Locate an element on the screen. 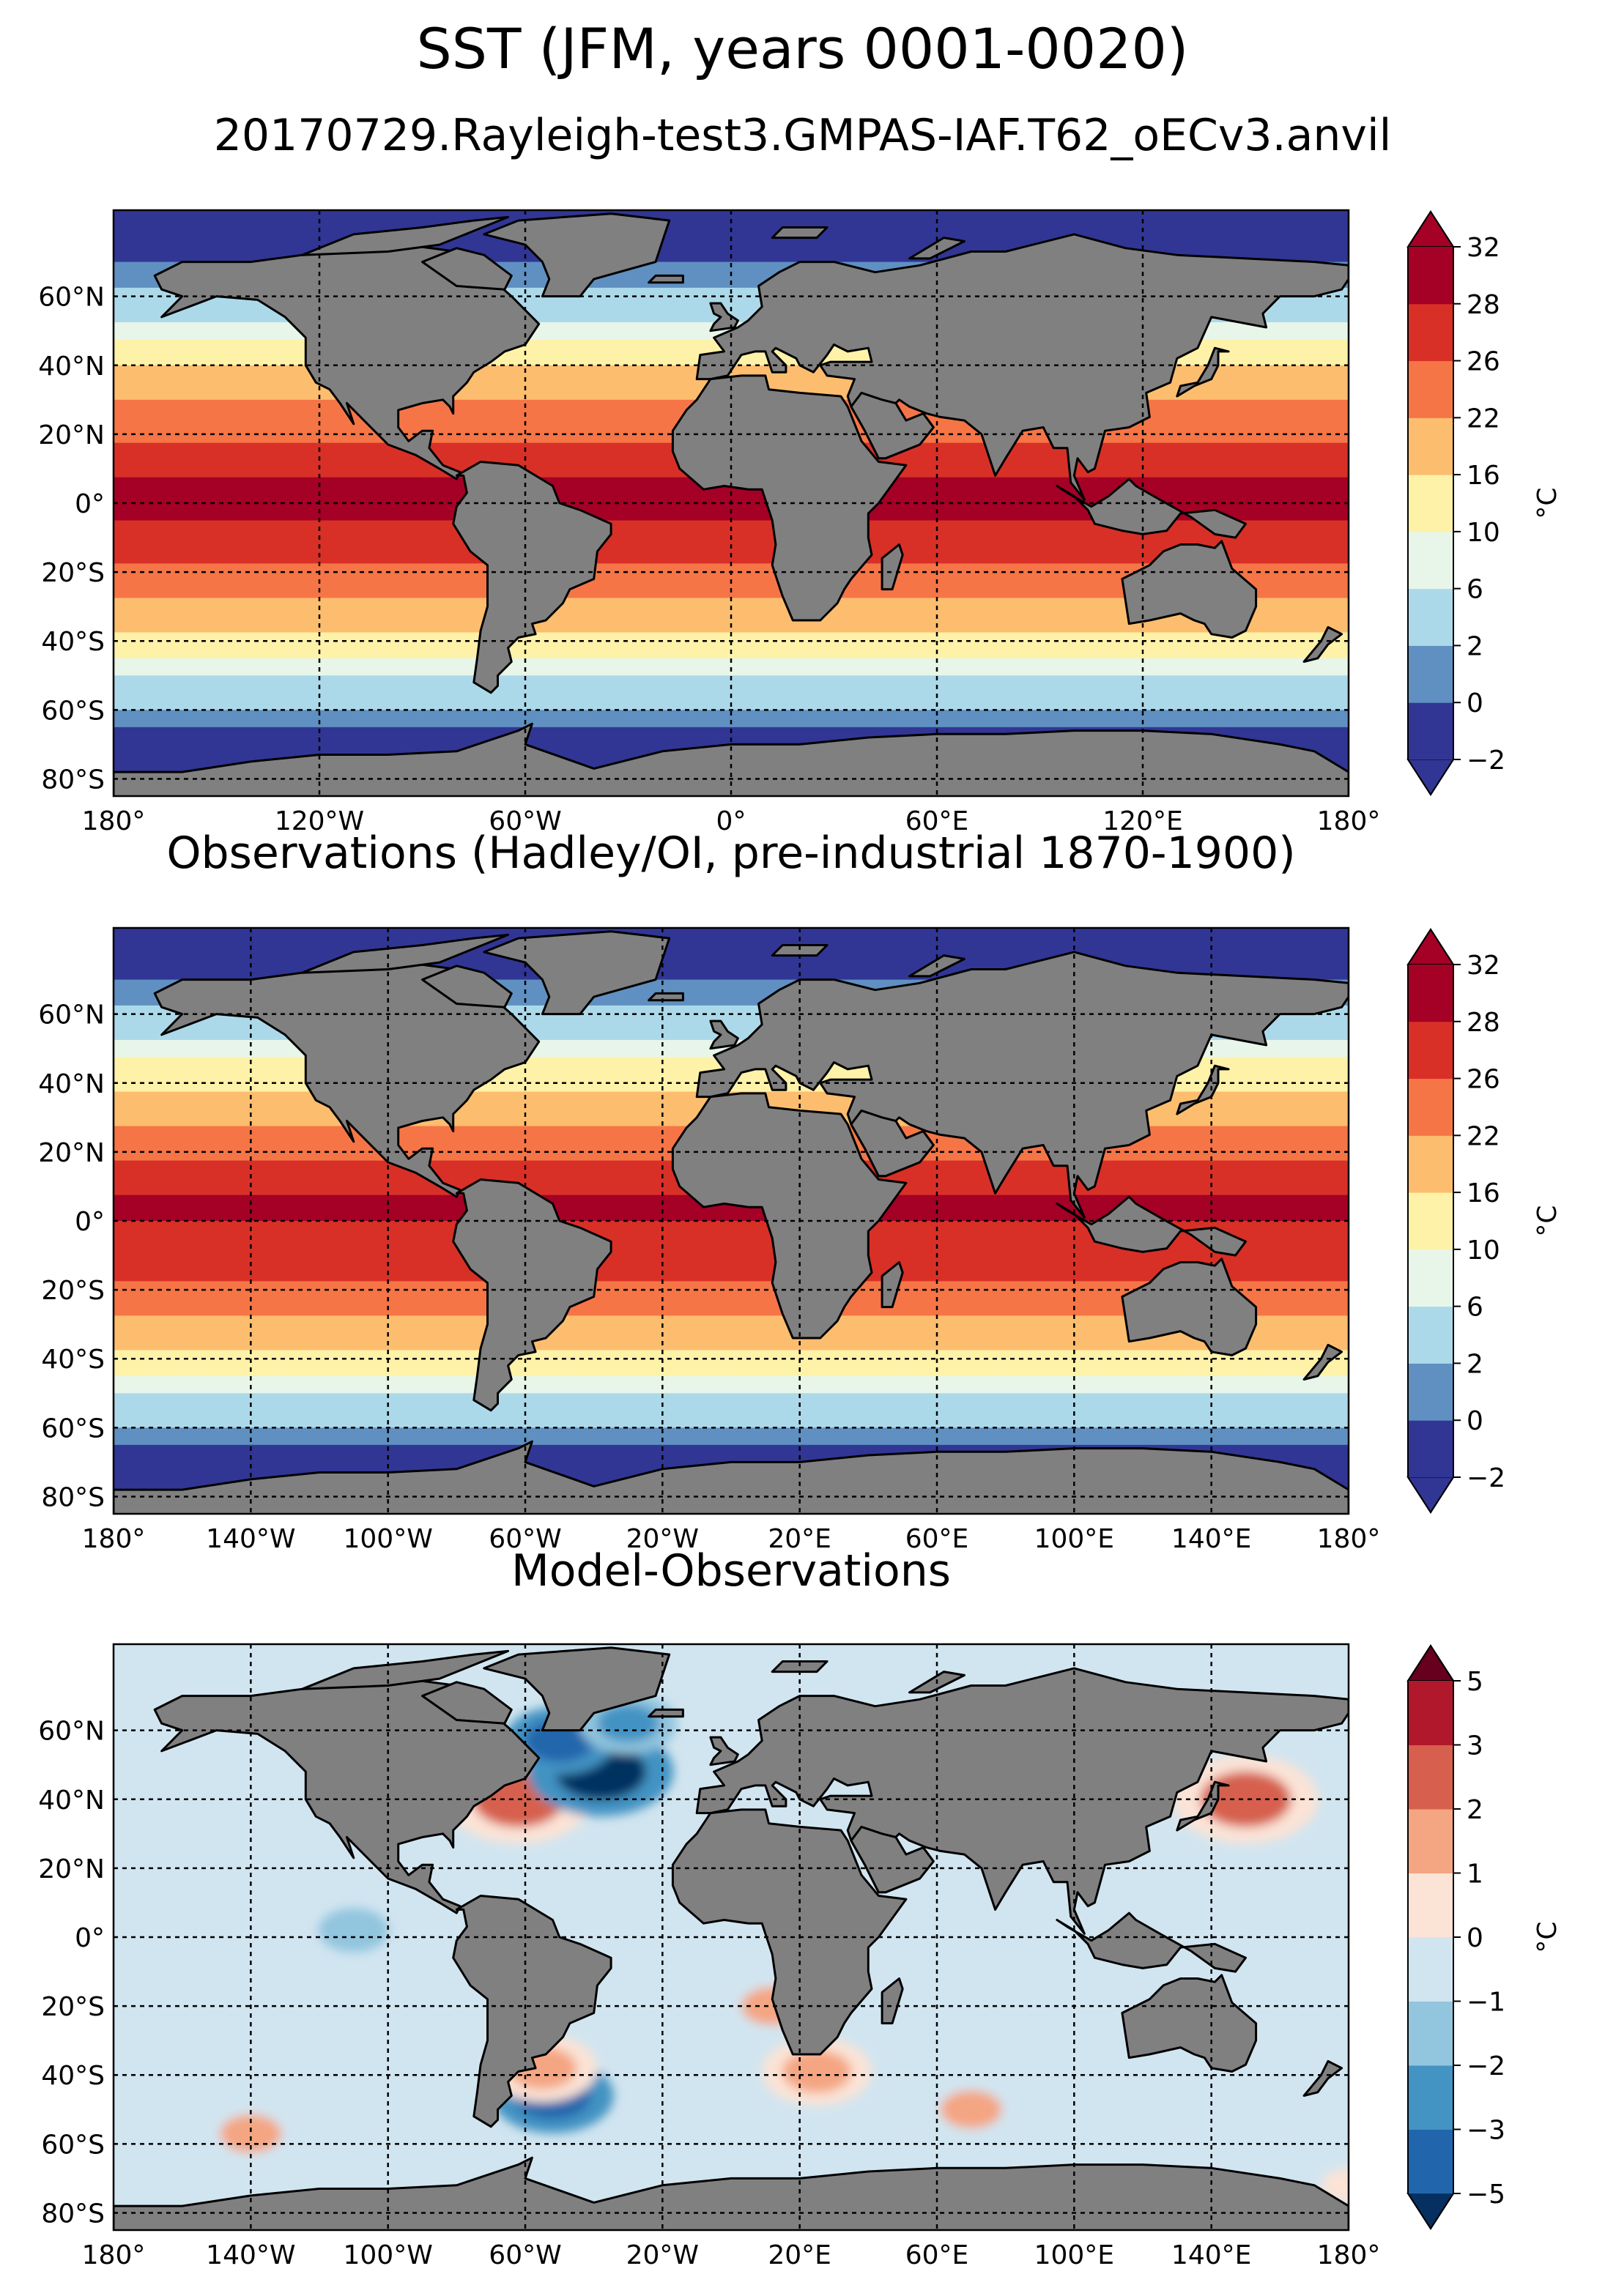  panel-title-difference: Model-Observations is located at coordinates (731, 1571).